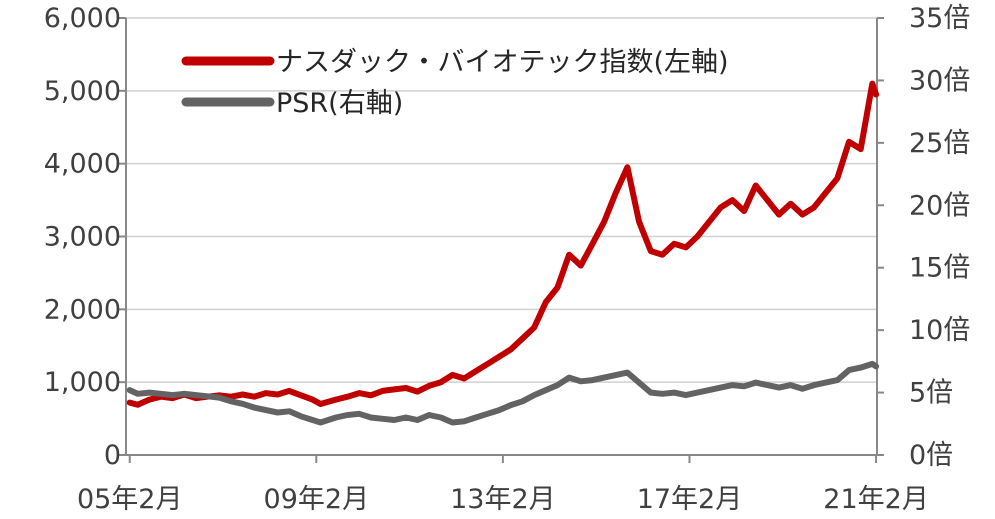 The height and width of the screenshot is (519, 995). Describe the element at coordinates (931, 393) in the screenshot. I see `right-tick-label: 5倍` at that location.